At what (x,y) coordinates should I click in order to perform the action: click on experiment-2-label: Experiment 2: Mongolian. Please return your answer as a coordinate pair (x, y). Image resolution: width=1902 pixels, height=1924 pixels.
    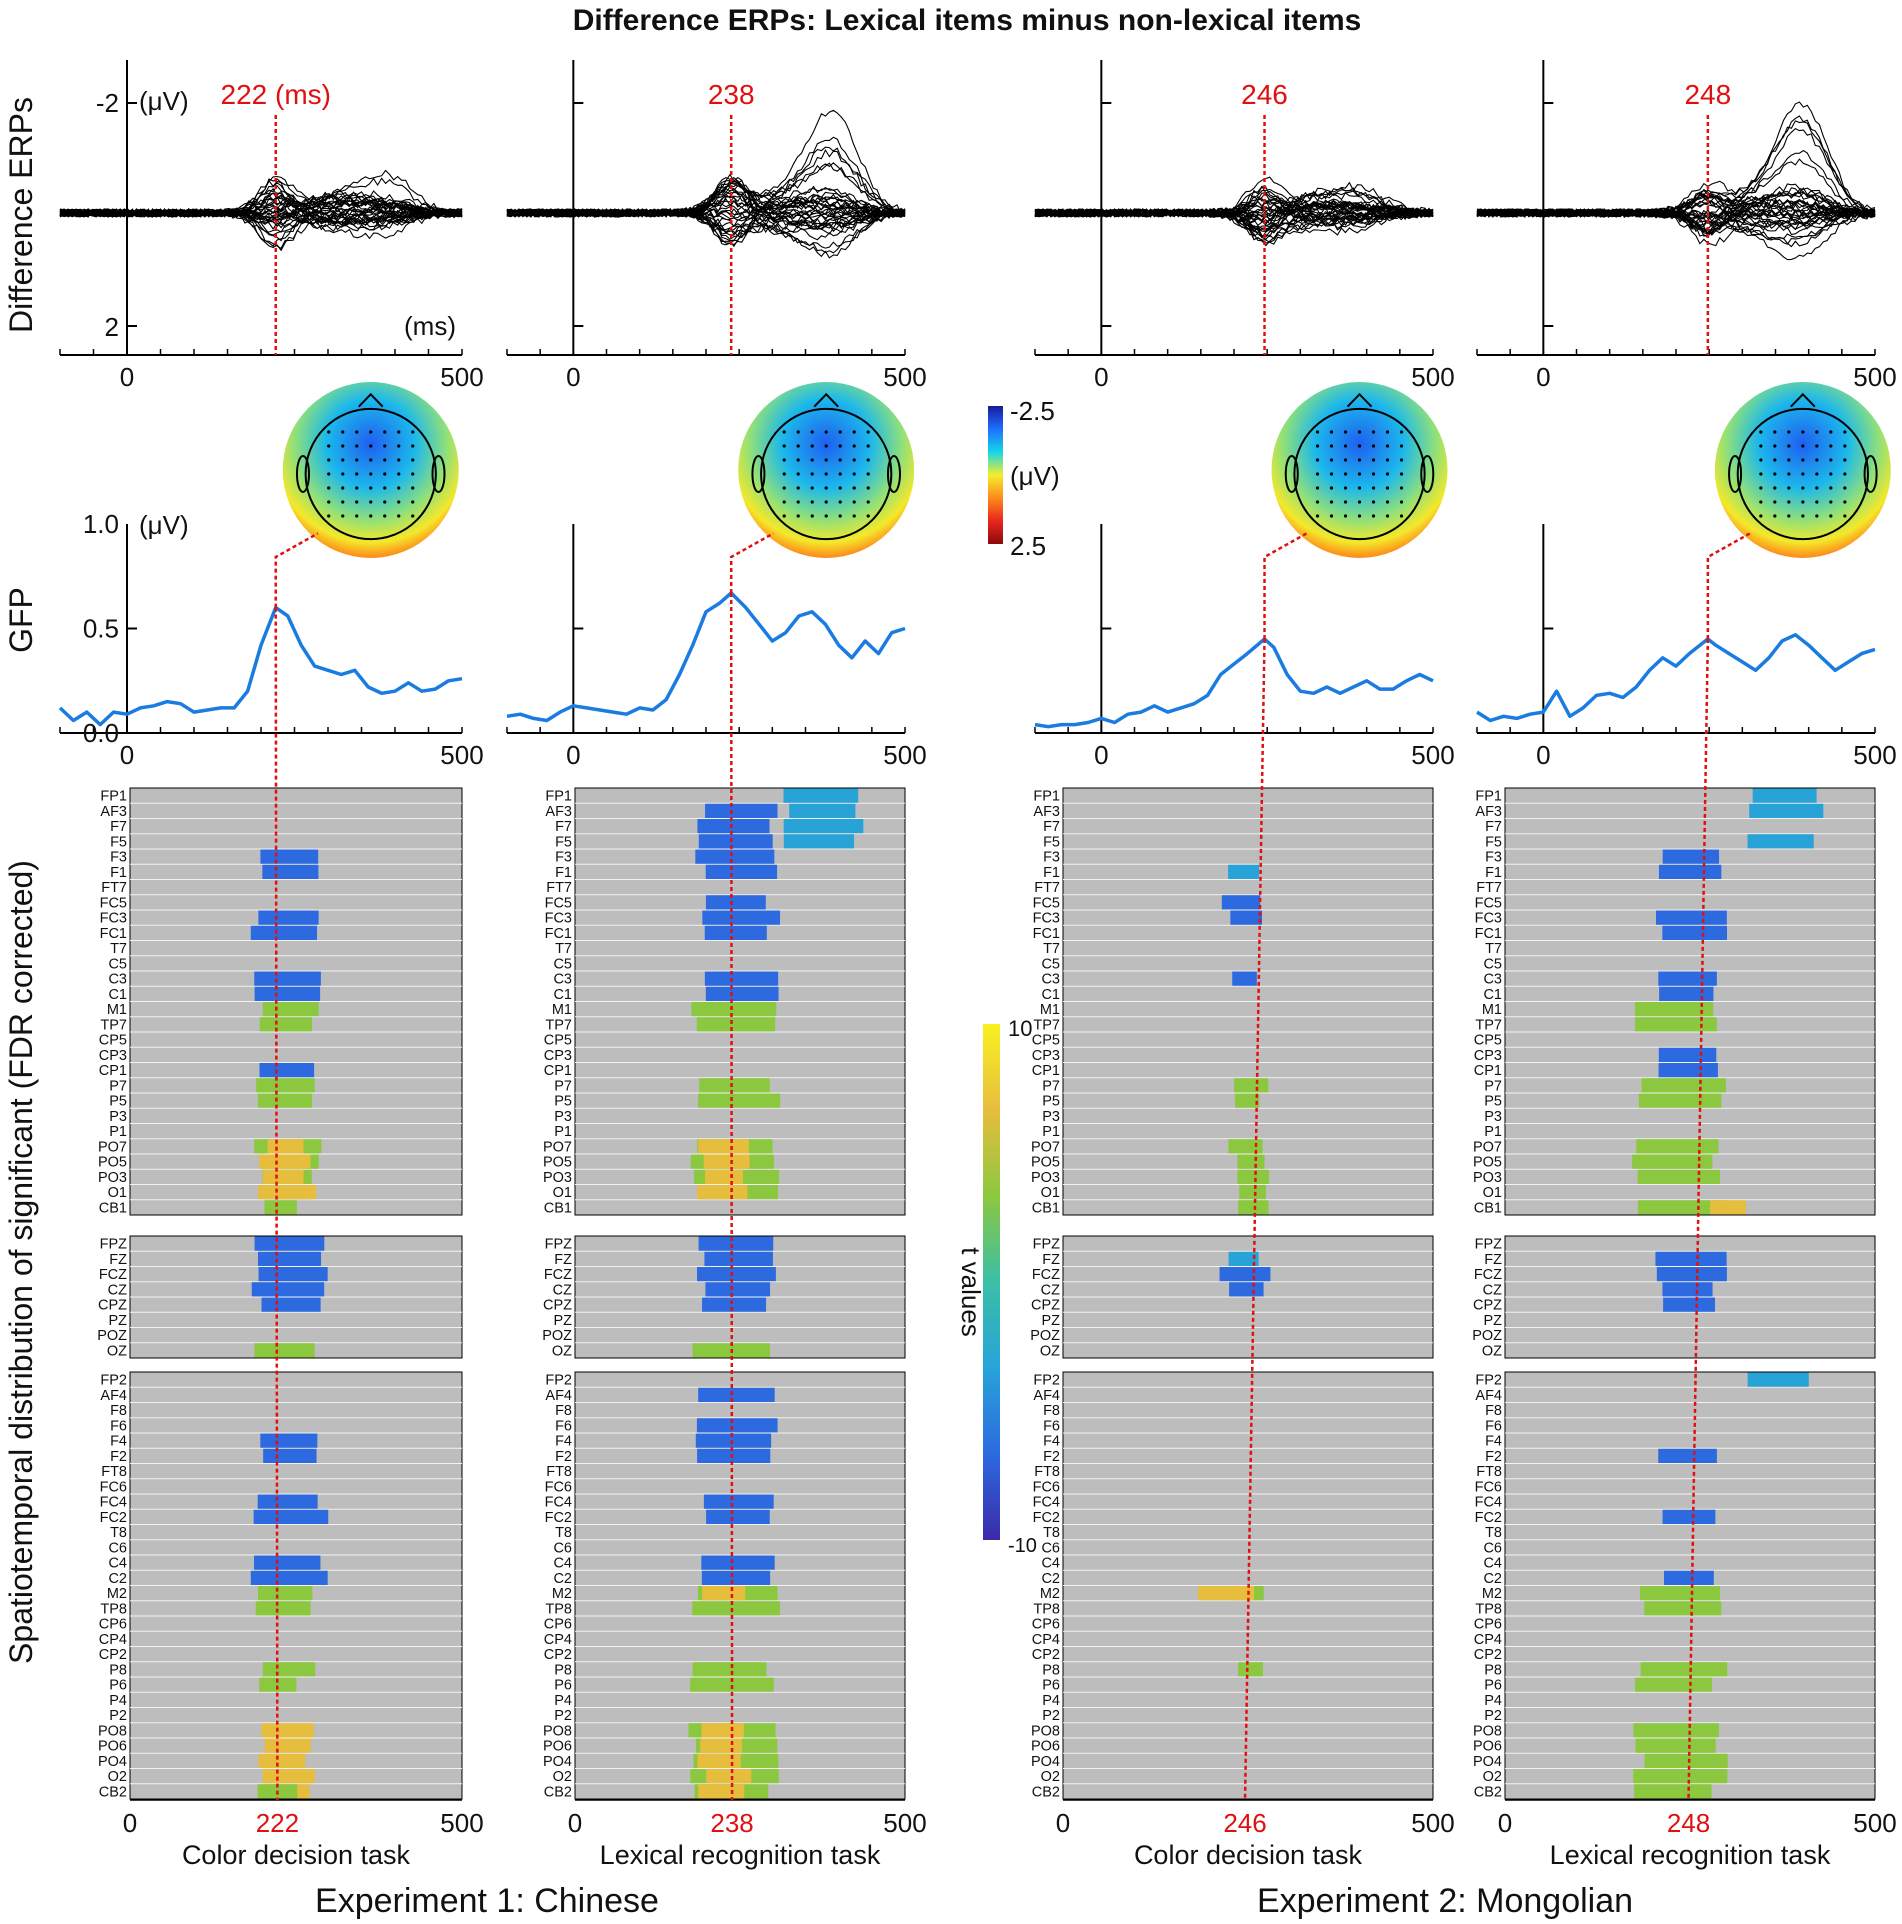
    Looking at the image, I should click on (1445, 1901).